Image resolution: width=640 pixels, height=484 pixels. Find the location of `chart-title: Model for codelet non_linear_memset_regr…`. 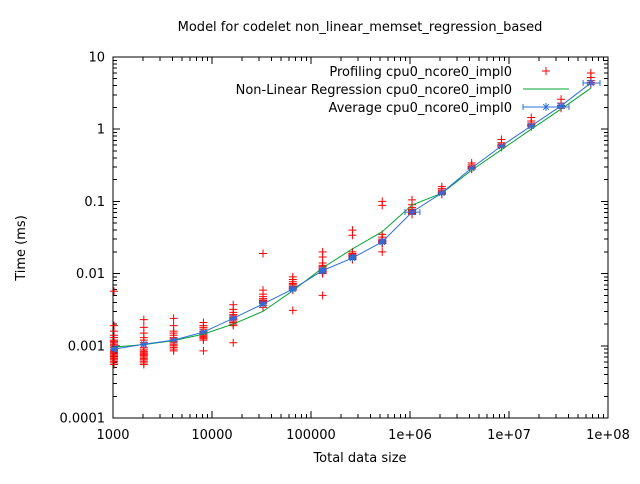

chart-title: Model for codelet non_linear_memset_regr… is located at coordinates (360, 27).